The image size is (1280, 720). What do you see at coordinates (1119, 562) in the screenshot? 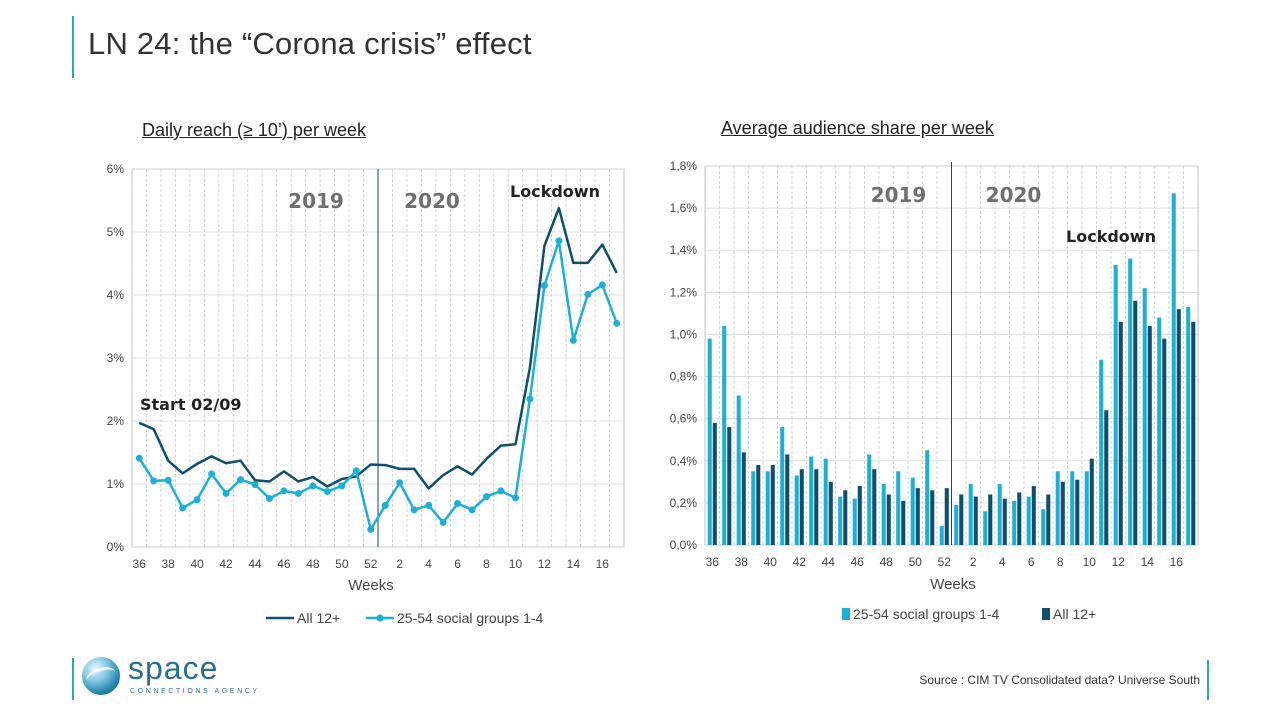
I see `x-tick-label: 12` at bounding box center [1119, 562].